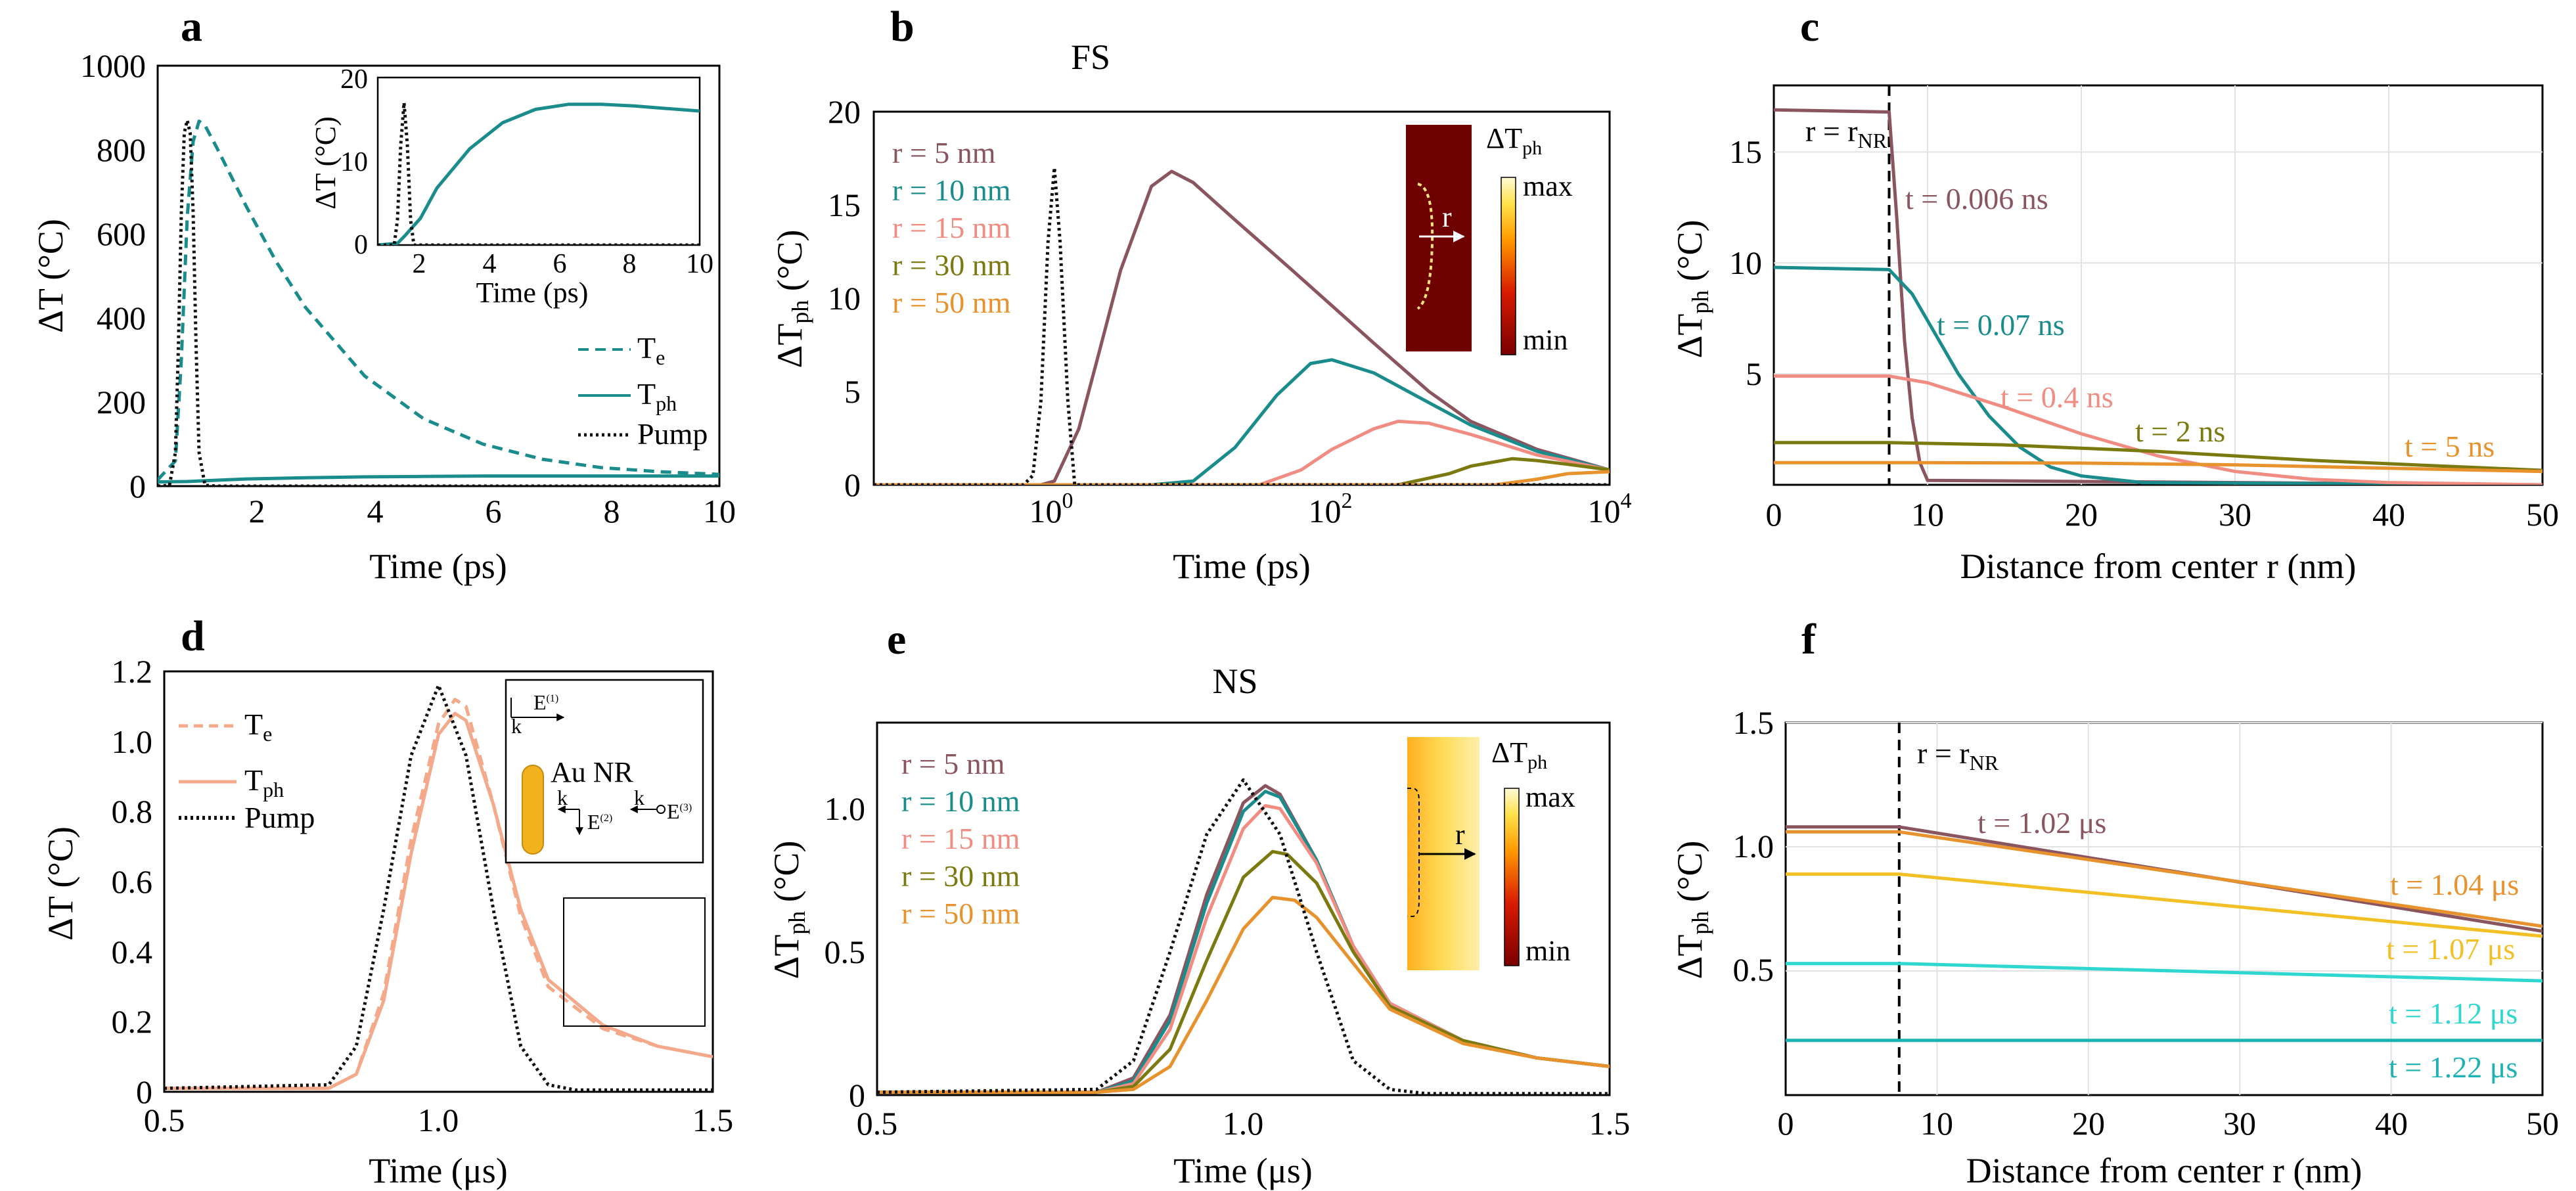  Describe the element at coordinates (164, 1120) in the screenshot. I see `xtick-label: 0.5` at that location.